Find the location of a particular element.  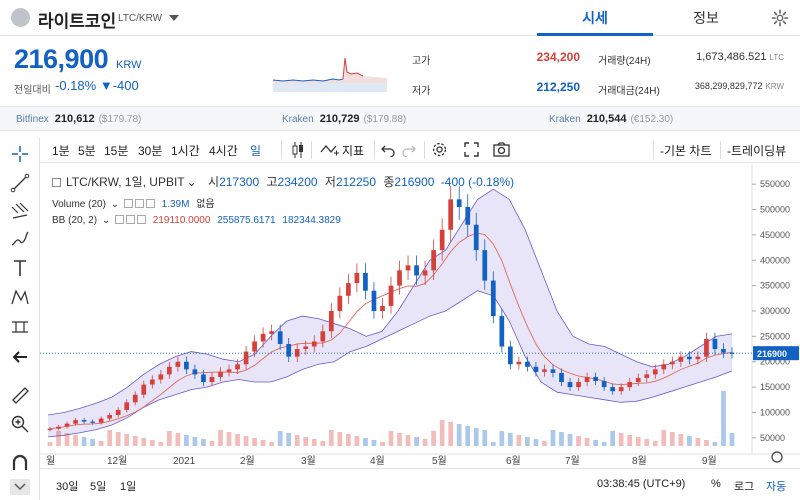

interval-30m: 30분 is located at coordinates (150, 151).